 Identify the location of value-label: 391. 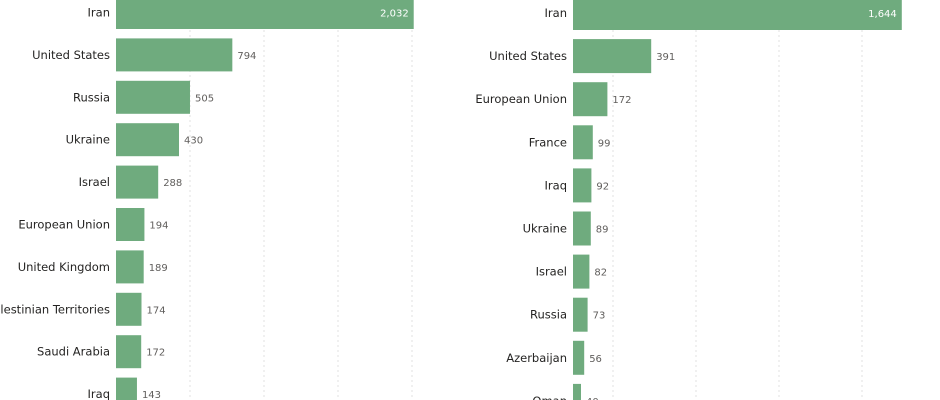
(665, 57).